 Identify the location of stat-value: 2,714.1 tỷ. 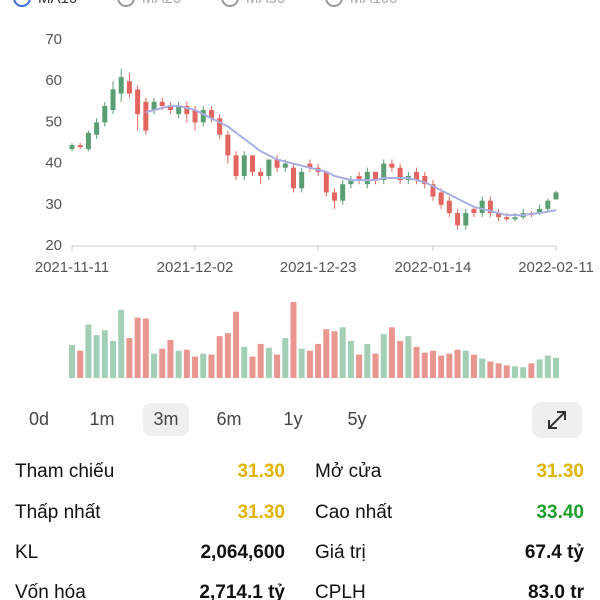
(242, 591).